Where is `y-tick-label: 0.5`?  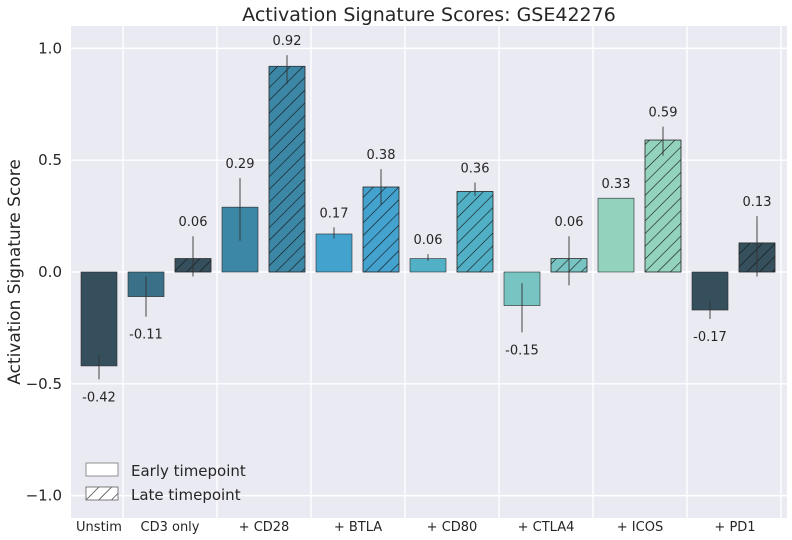 y-tick-label: 0.5 is located at coordinates (50, 160).